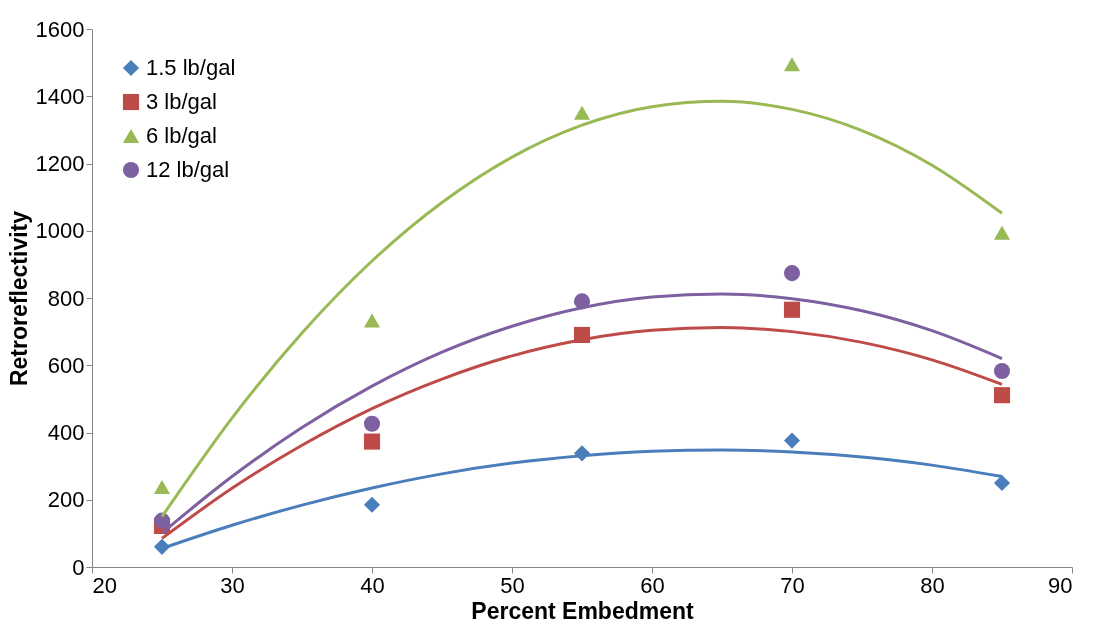  Describe the element at coordinates (60, 163) in the screenshot. I see `y-tick-label: 1200` at that location.